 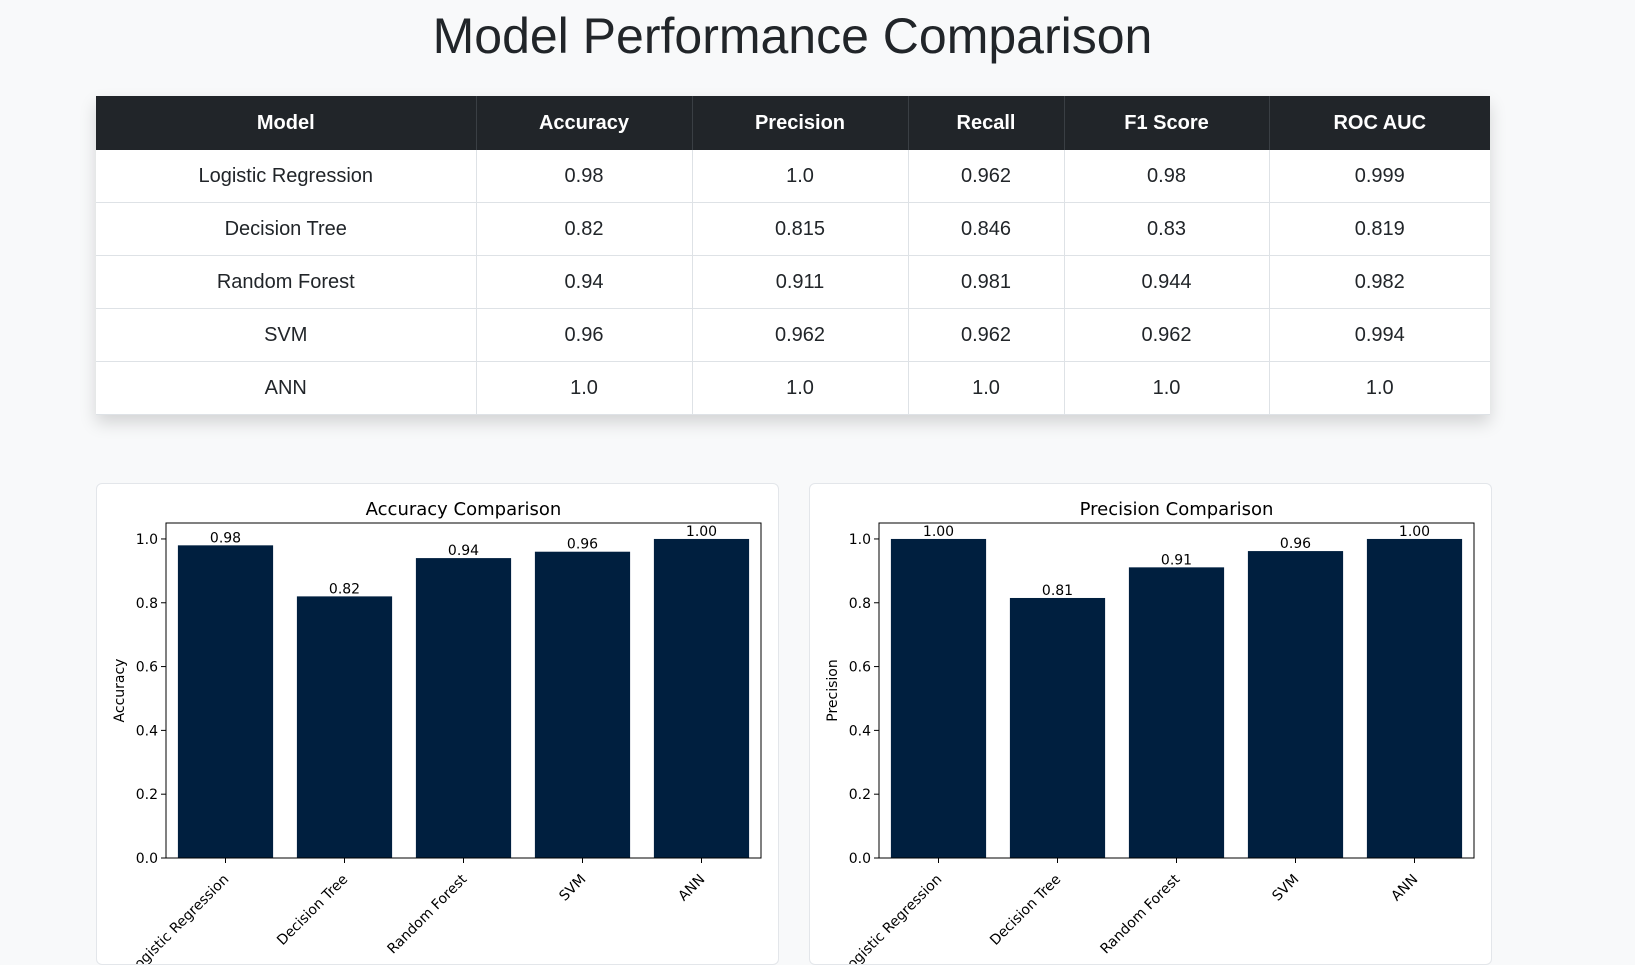 I want to click on bar-value-label: 0.94, so click(x=463, y=551).